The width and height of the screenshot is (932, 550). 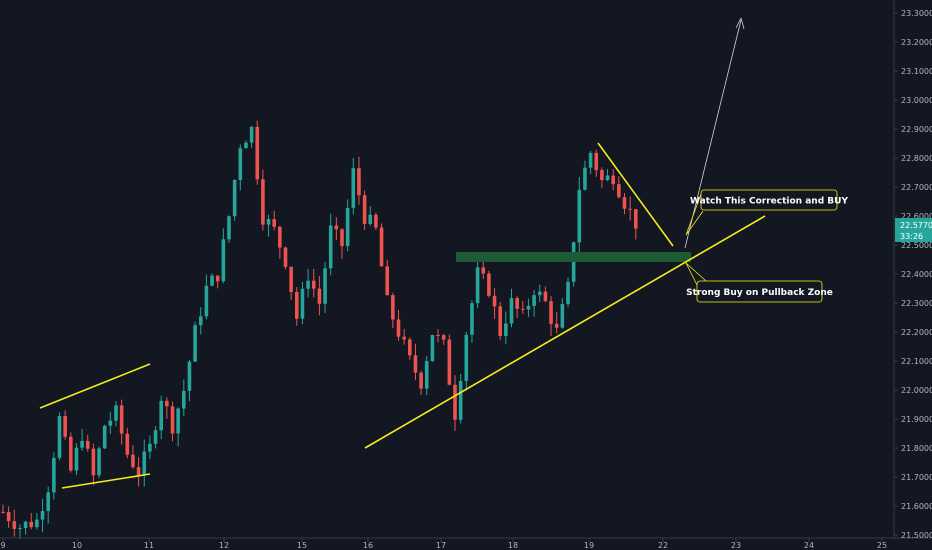 I want to click on y-tick-label: 23.30000, so click(x=916, y=13).